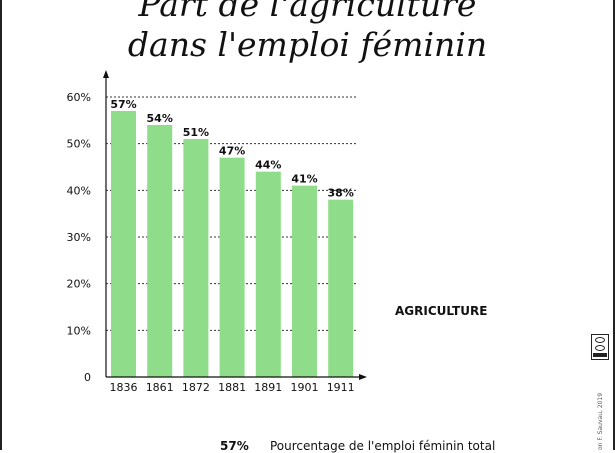  Describe the element at coordinates (1, 225) in the screenshot. I see `left-border` at that location.